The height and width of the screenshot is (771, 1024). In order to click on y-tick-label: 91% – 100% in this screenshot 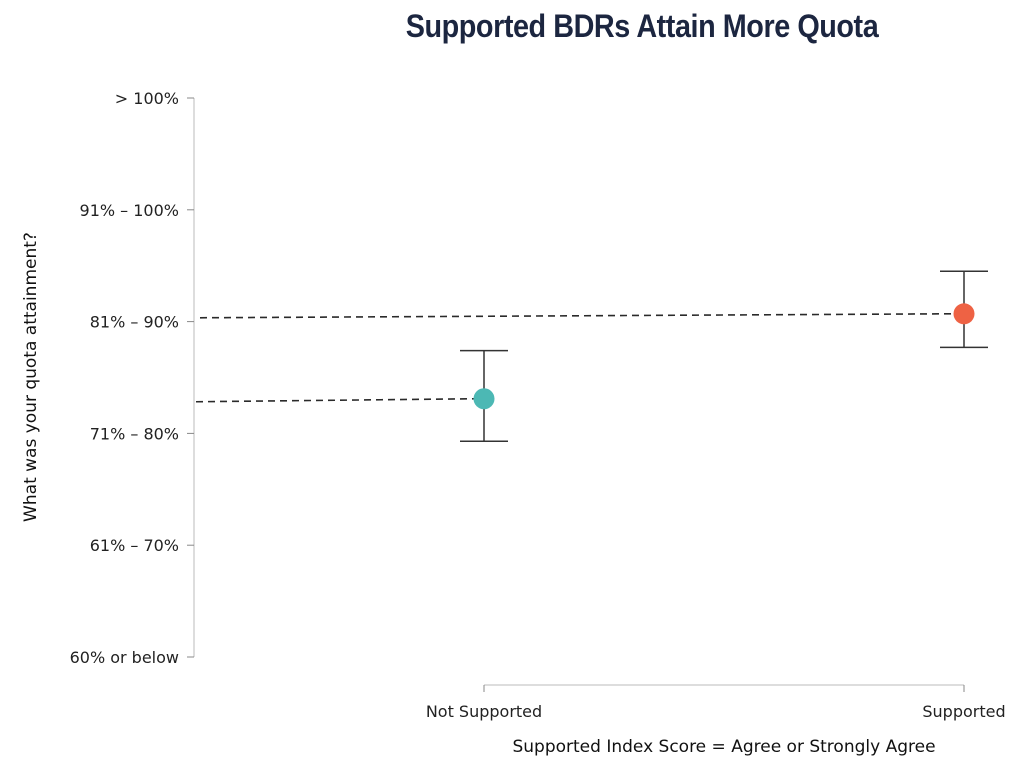, I will do `click(129, 210)`.